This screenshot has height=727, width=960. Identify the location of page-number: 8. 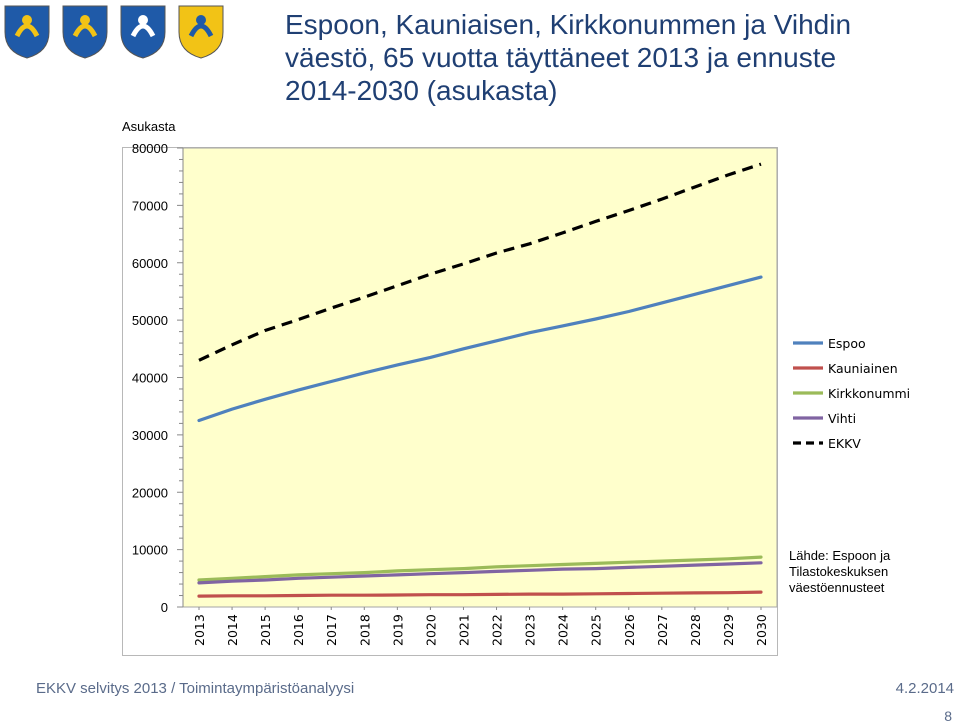
(948, 716).